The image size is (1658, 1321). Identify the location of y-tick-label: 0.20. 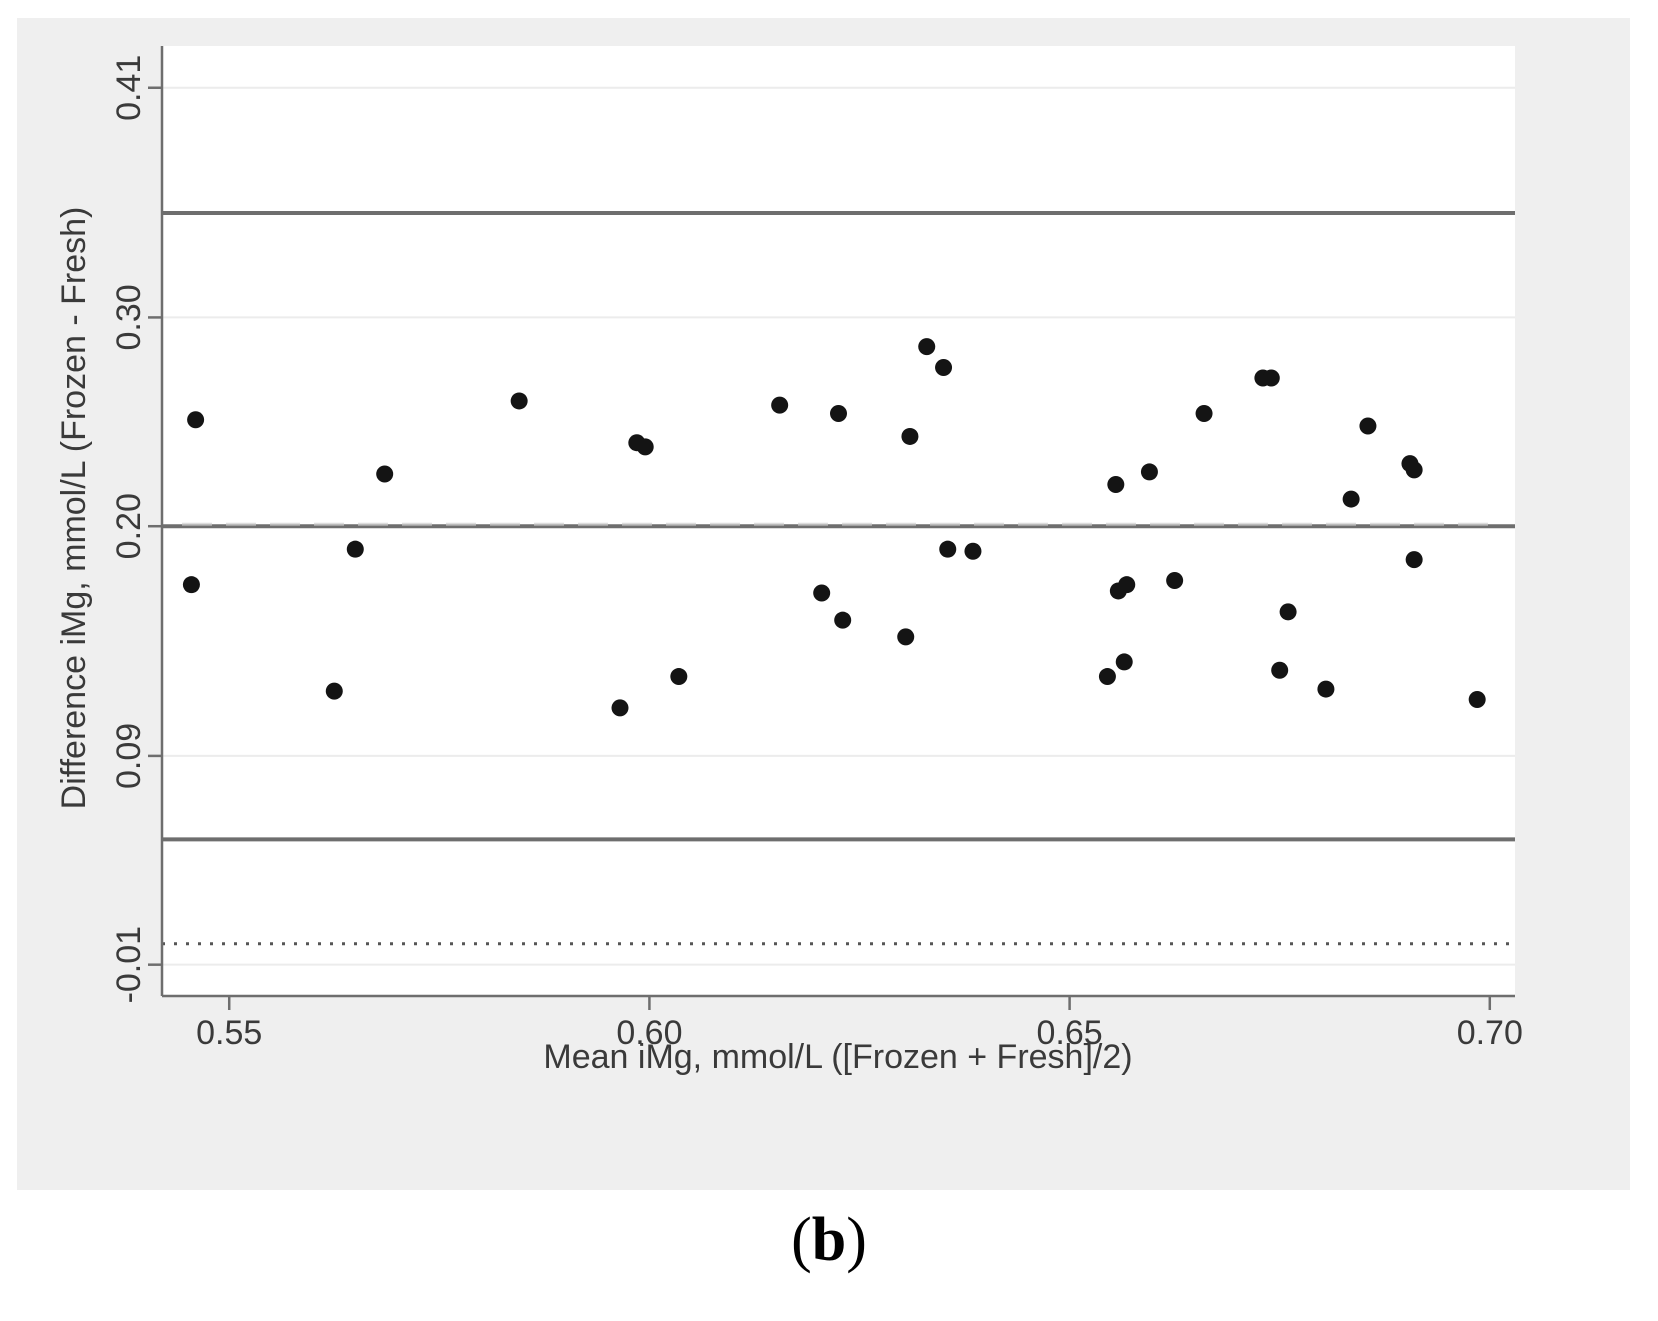
(129, 526).